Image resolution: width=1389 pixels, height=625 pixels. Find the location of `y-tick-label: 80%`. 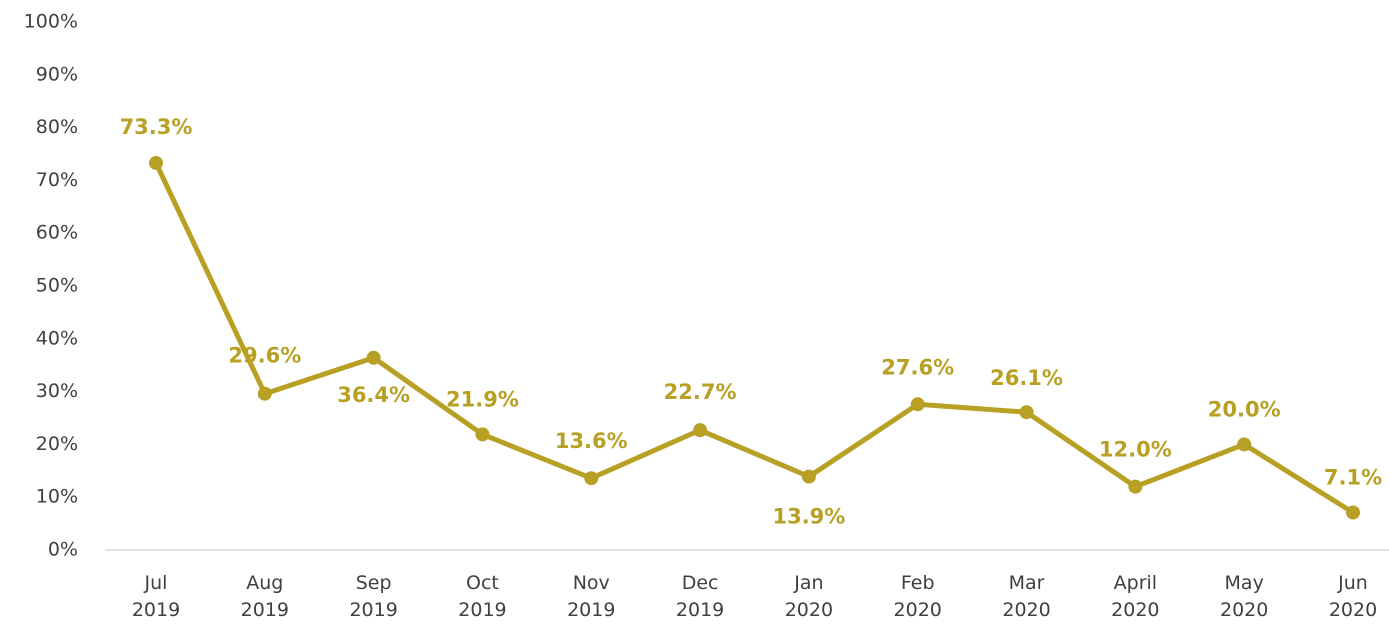

y-tick-label: 80% is located at coordinates (57, 127).